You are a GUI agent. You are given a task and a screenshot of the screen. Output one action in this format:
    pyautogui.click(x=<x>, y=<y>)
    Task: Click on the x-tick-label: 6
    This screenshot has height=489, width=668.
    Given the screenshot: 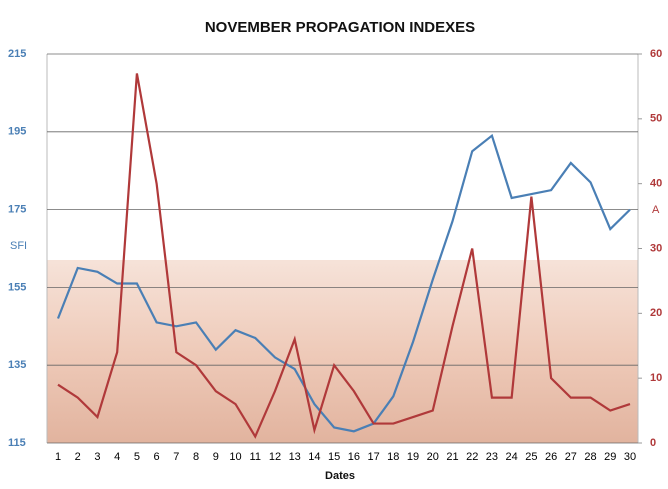 What is the action you would take?
    pyautogui.click(x=157, y=457)
    